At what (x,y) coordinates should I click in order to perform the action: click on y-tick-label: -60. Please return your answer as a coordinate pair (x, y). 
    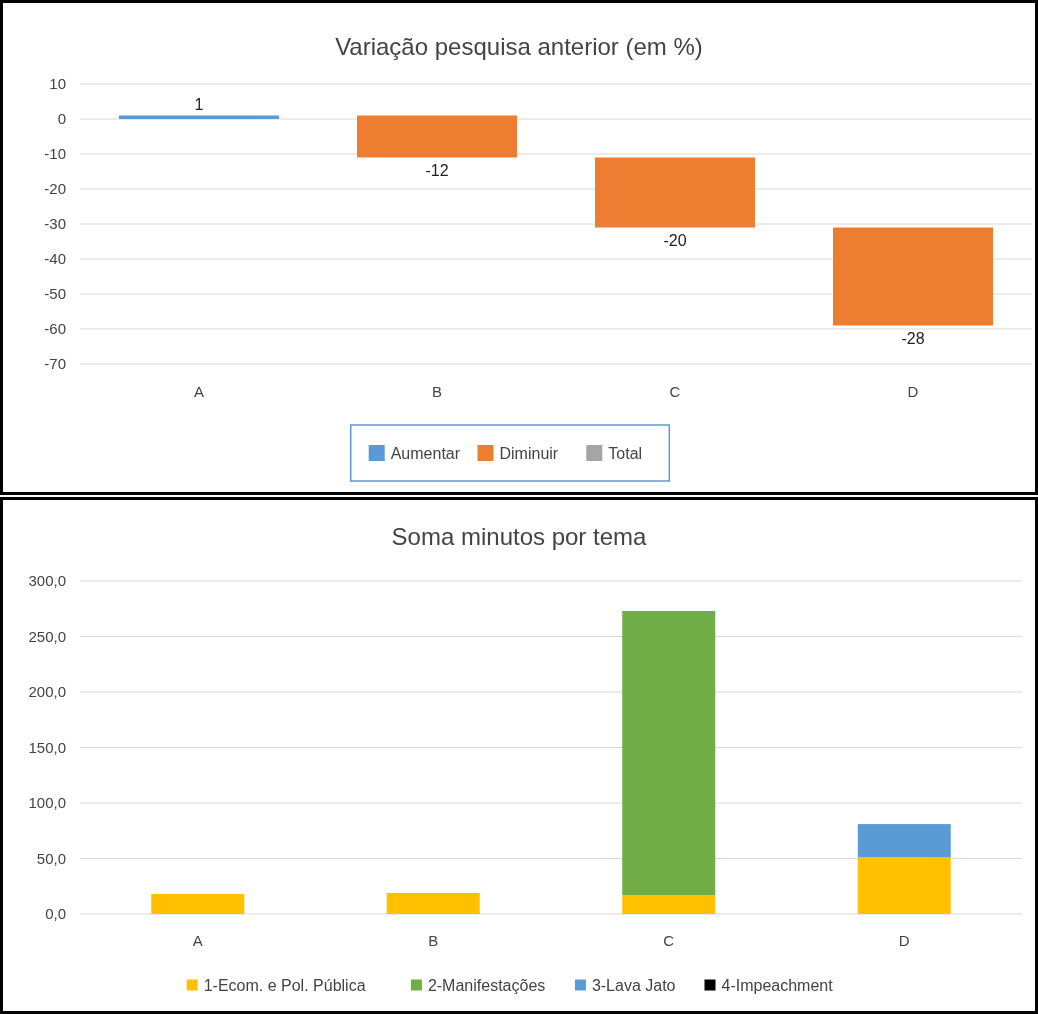
    Looking at the image, I should click on (55, 328).